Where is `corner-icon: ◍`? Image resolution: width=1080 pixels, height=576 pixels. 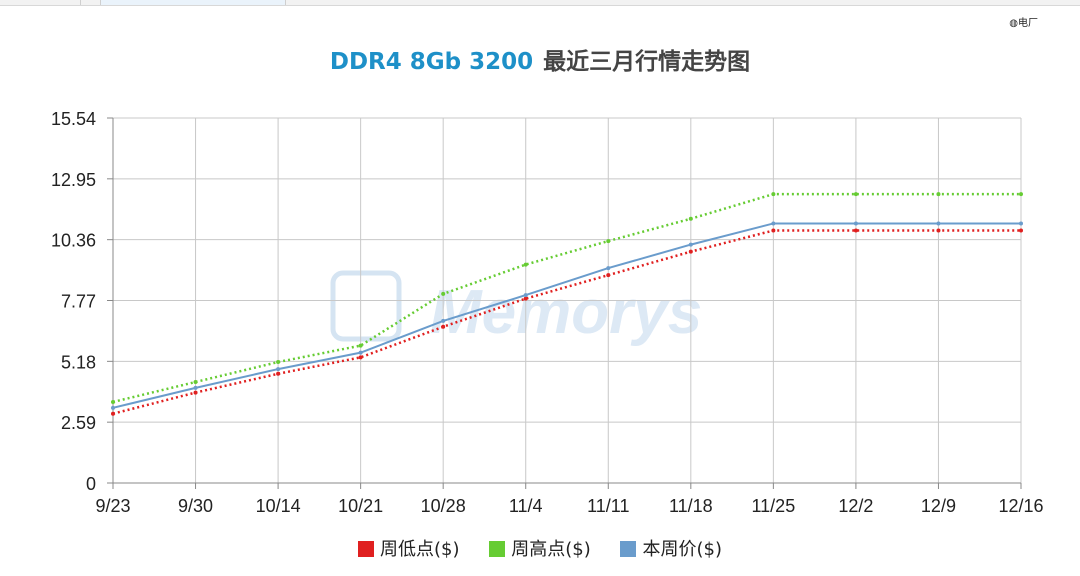 corner-icon: ◍ is located at coordinates (1013, 23).